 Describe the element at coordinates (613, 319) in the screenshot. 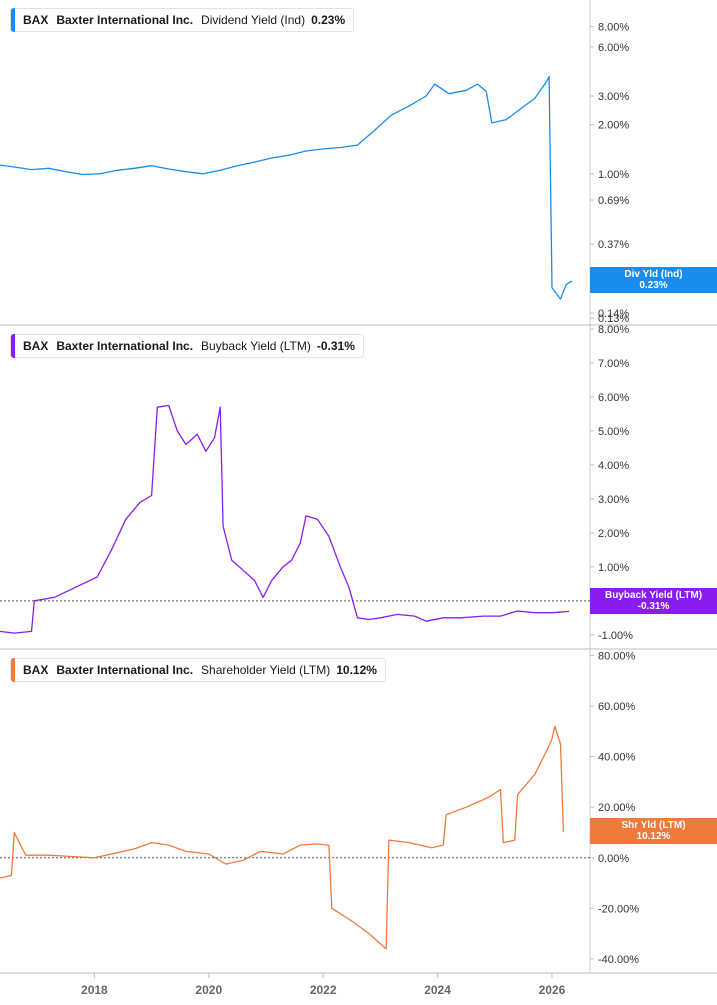

I see `y-tick-label: 0.13%` at that location.